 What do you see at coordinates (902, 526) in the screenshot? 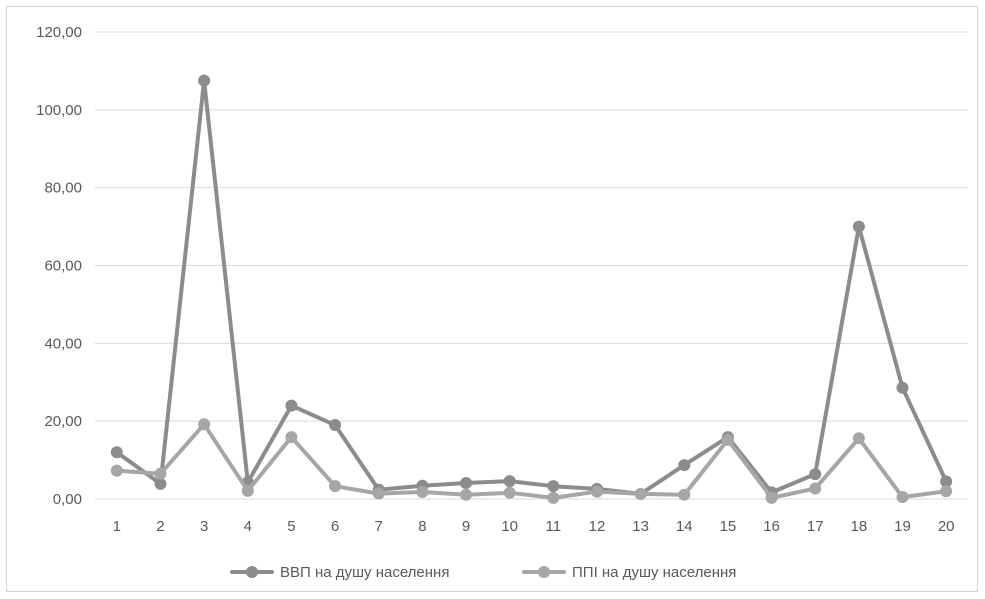
I see `x-tick-label: 19` at bounding box center [902, 526].